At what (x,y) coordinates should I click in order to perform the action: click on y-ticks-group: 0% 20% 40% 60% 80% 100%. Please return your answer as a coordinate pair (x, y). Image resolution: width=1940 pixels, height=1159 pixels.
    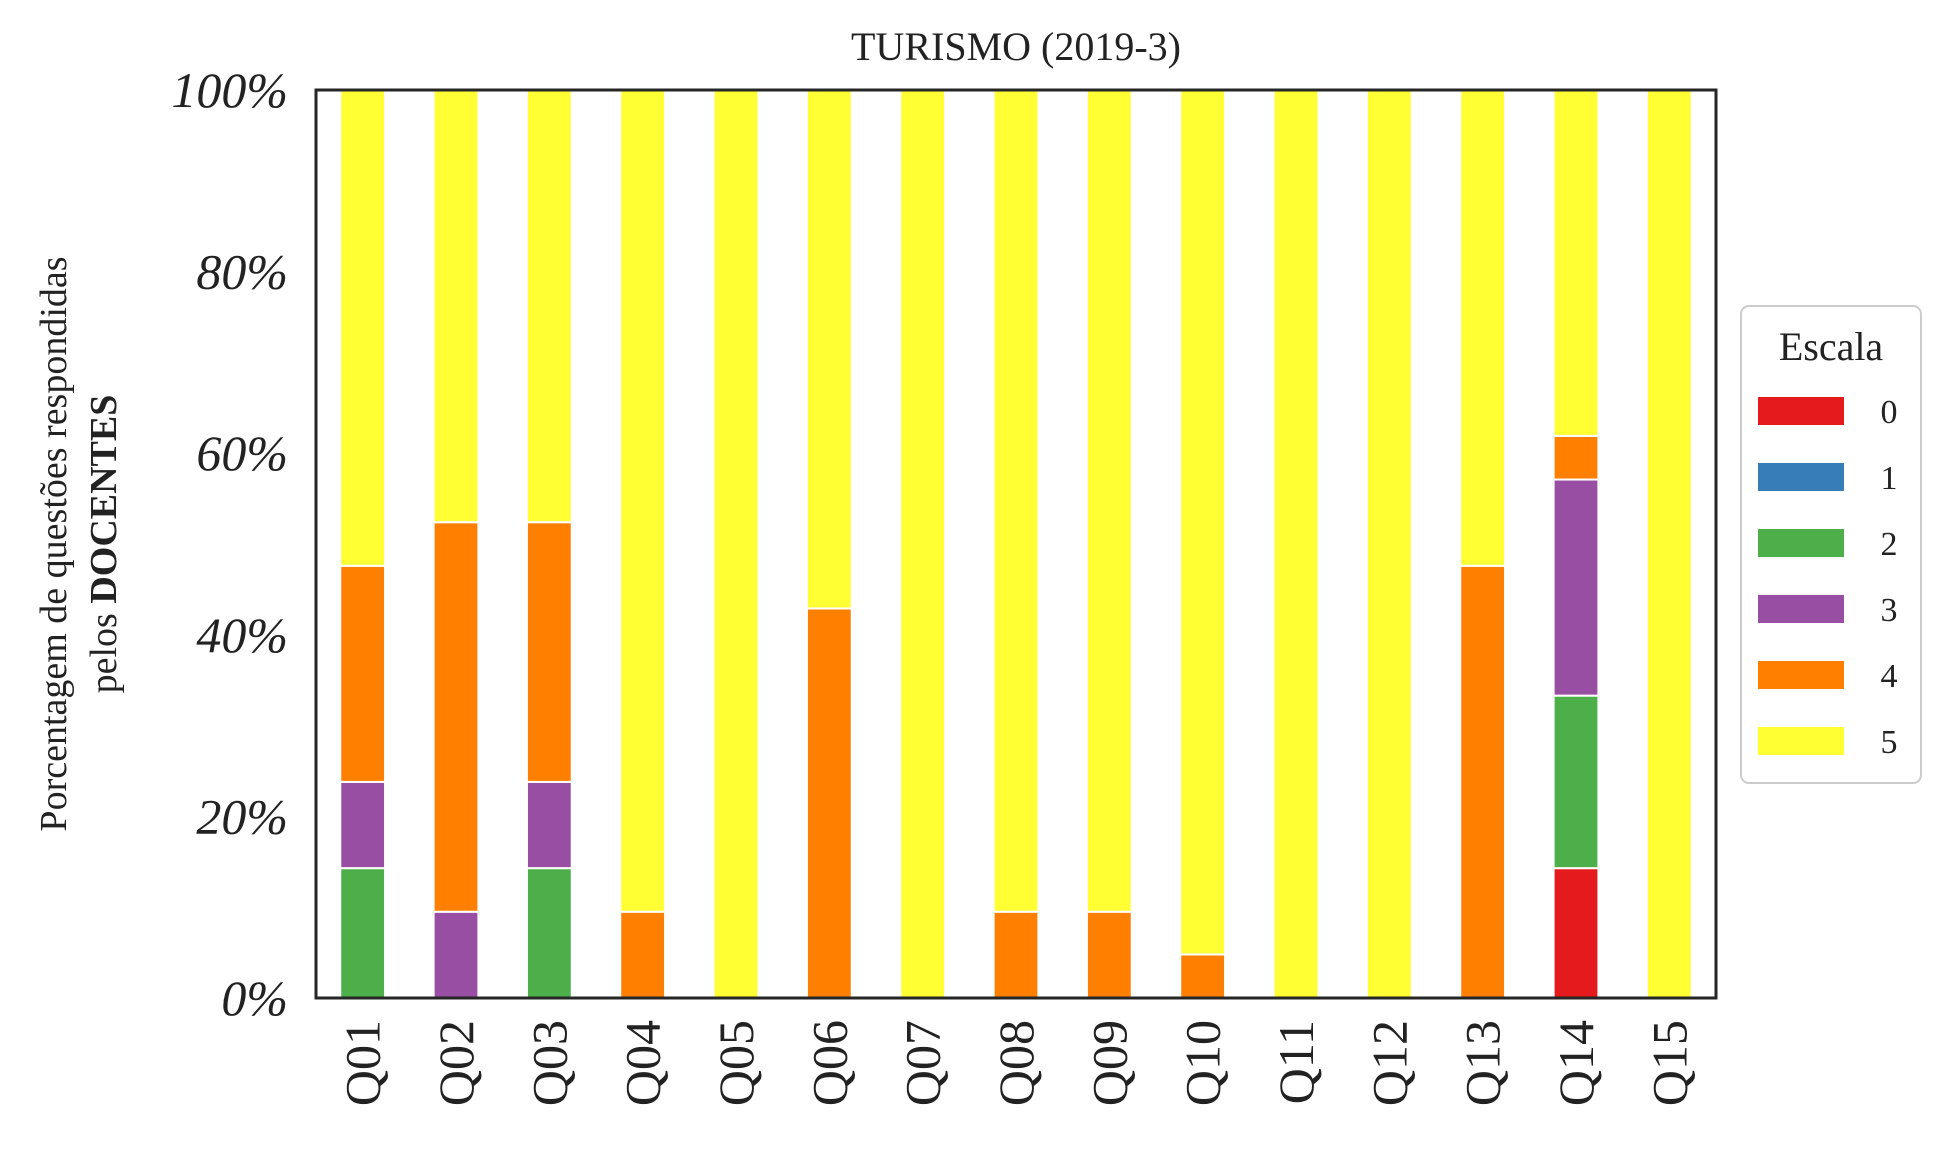
    Looking at the image, I should click on (229, 544).